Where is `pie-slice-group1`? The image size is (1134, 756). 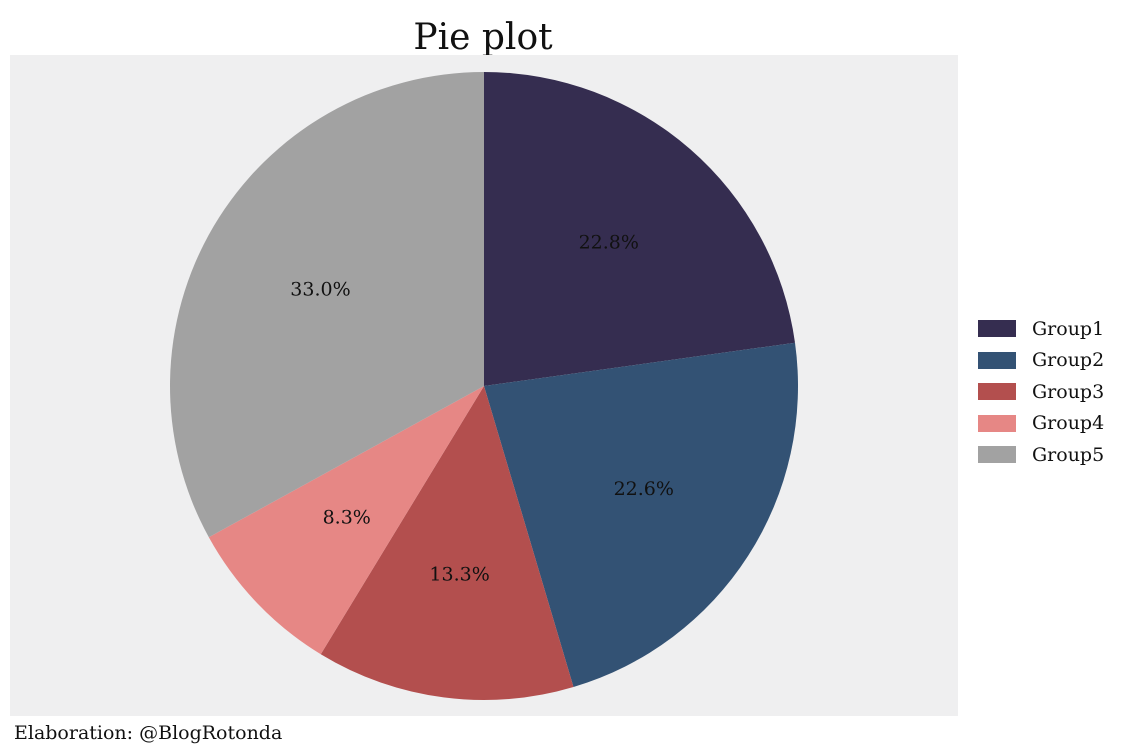 pie-slice-group1 is located at coordinates (640, 229).